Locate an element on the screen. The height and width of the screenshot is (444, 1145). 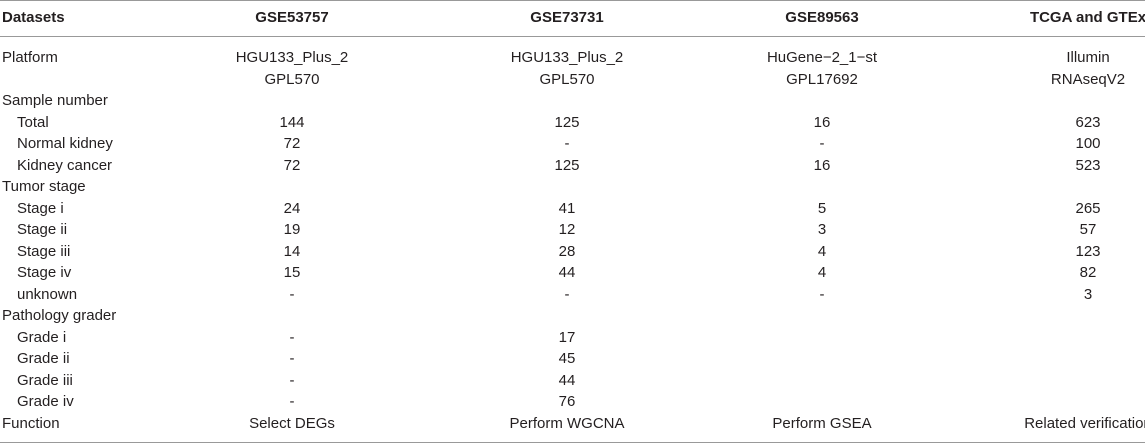
row-label: Total is located at coordinates (33, 122).